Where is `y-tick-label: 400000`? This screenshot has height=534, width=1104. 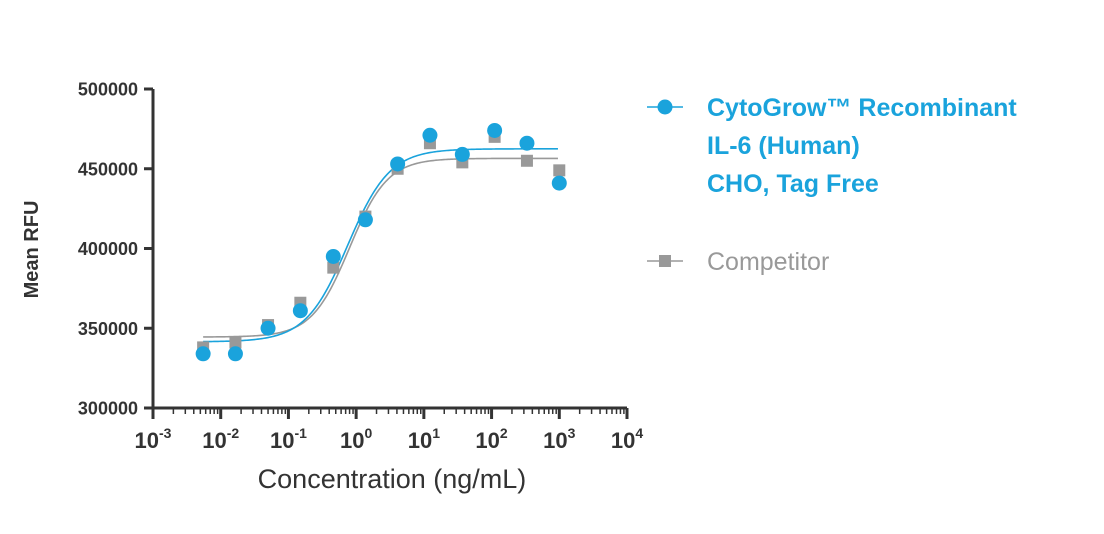 y-tick-label: 400000 is located at coordinates (108, 249).